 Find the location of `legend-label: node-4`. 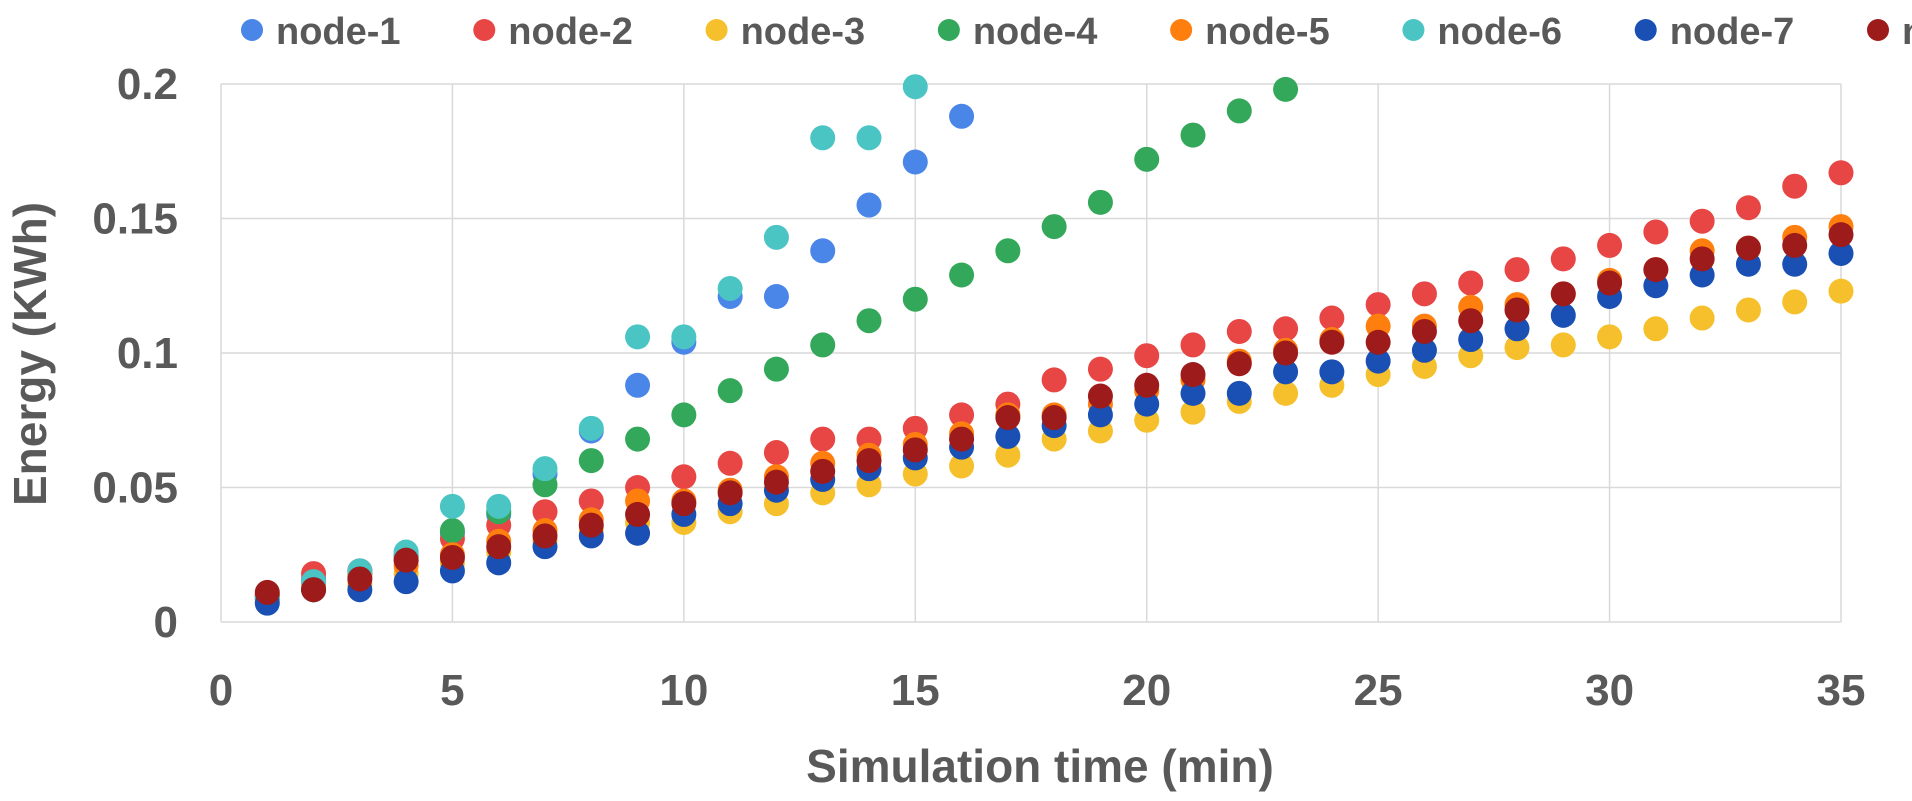

legend-label: node-4 is located at coordinates (1035, 32).